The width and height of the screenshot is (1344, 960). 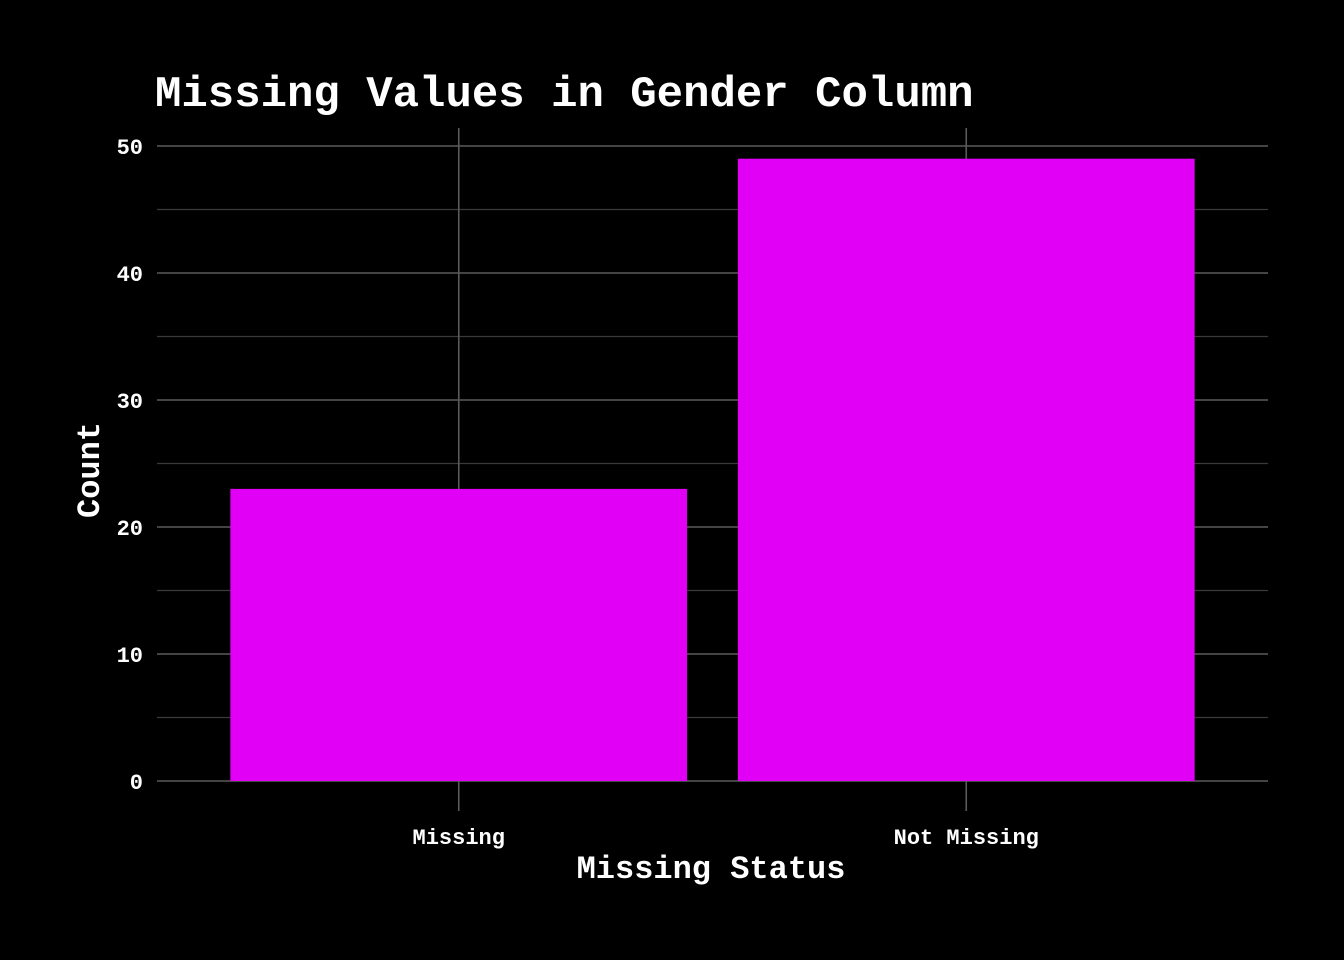 I want to click on y-tick-label: 40, so click(x=130, y=275).